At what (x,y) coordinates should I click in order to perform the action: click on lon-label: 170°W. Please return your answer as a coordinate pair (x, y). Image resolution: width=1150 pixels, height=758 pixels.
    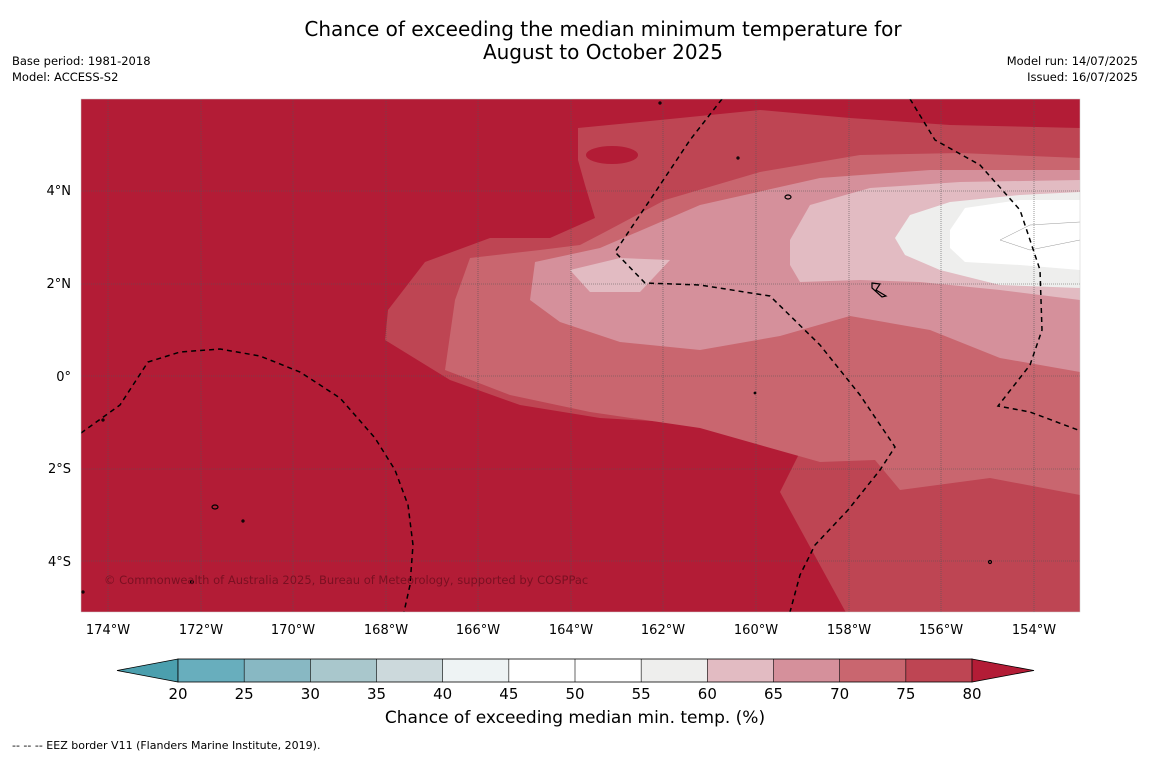
    Looking at the image, I should click on (293, 630).